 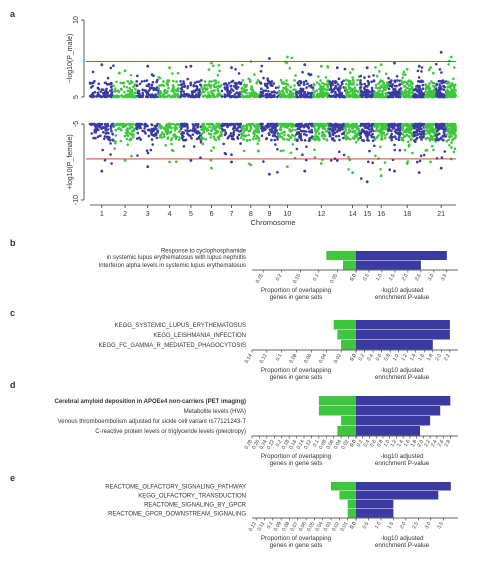 I want to click on snp-peak-bottom, so click(x=170, y=162).